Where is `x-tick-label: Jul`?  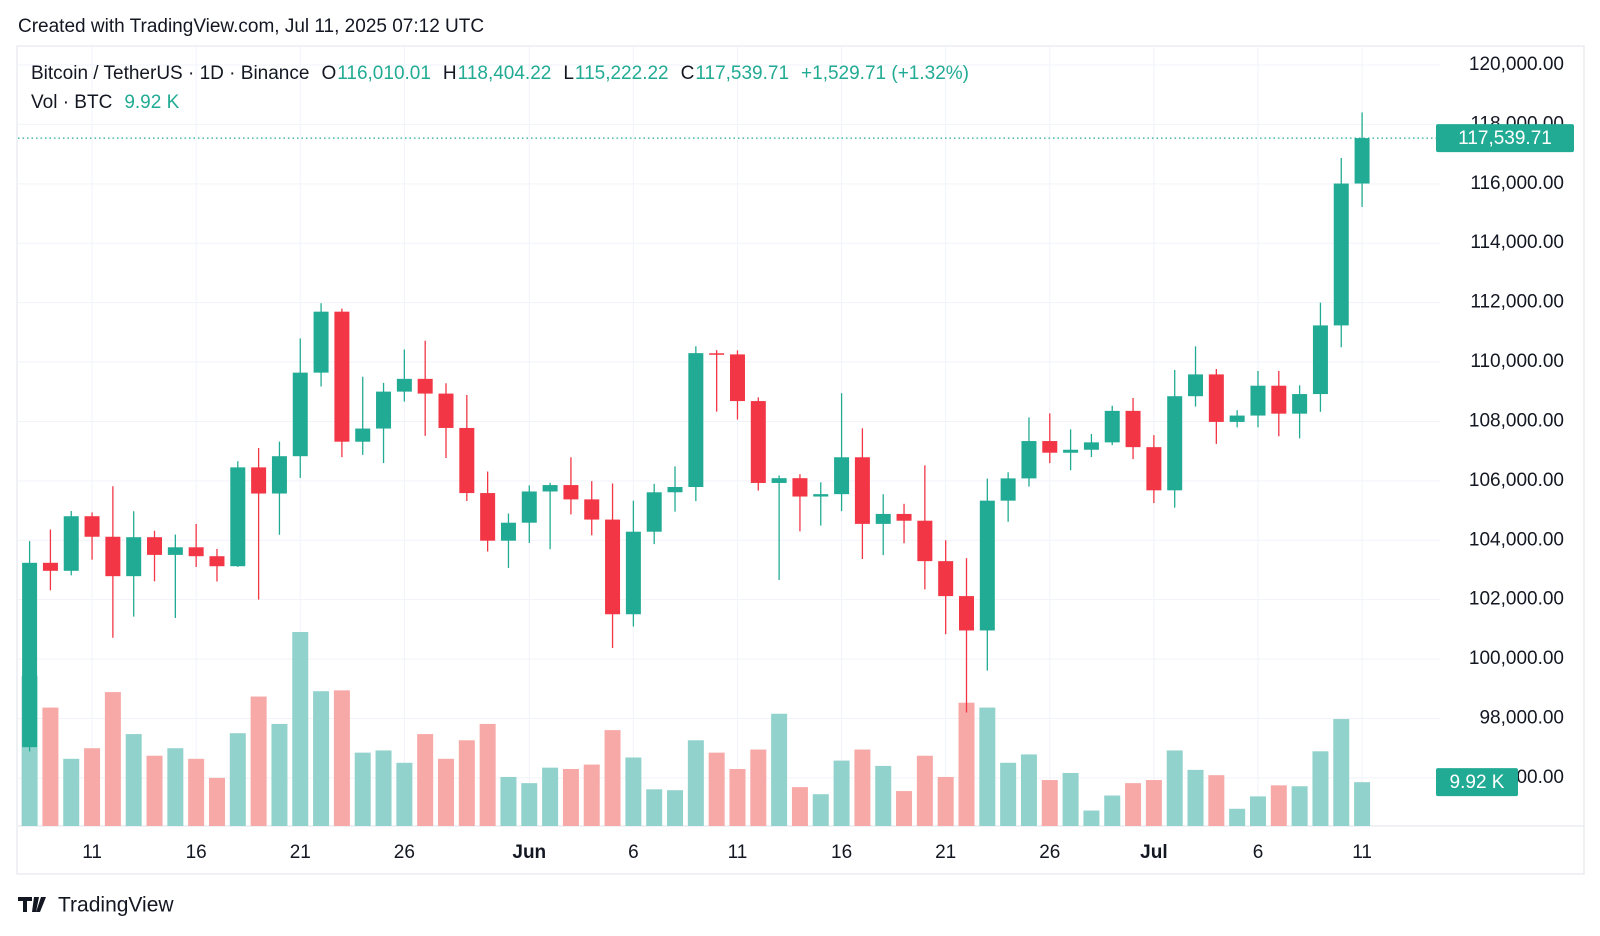
x-tick-label: Jul is located at coordinates (1153, 852).